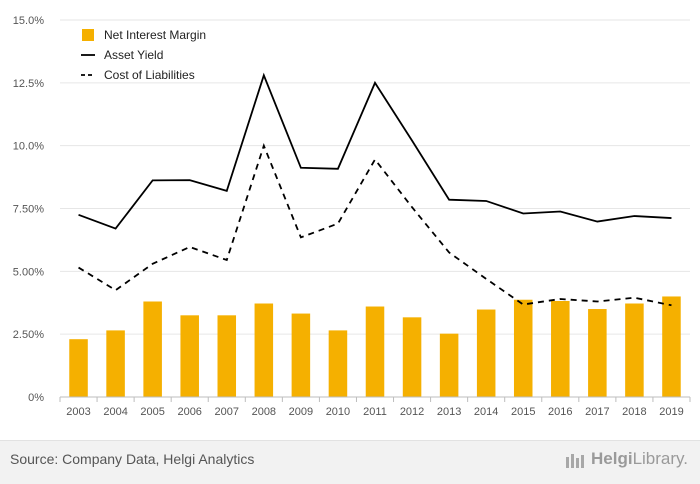 The image size is (700, 484). I want to click on legend-label: Asset Yield, so click(133, 55).